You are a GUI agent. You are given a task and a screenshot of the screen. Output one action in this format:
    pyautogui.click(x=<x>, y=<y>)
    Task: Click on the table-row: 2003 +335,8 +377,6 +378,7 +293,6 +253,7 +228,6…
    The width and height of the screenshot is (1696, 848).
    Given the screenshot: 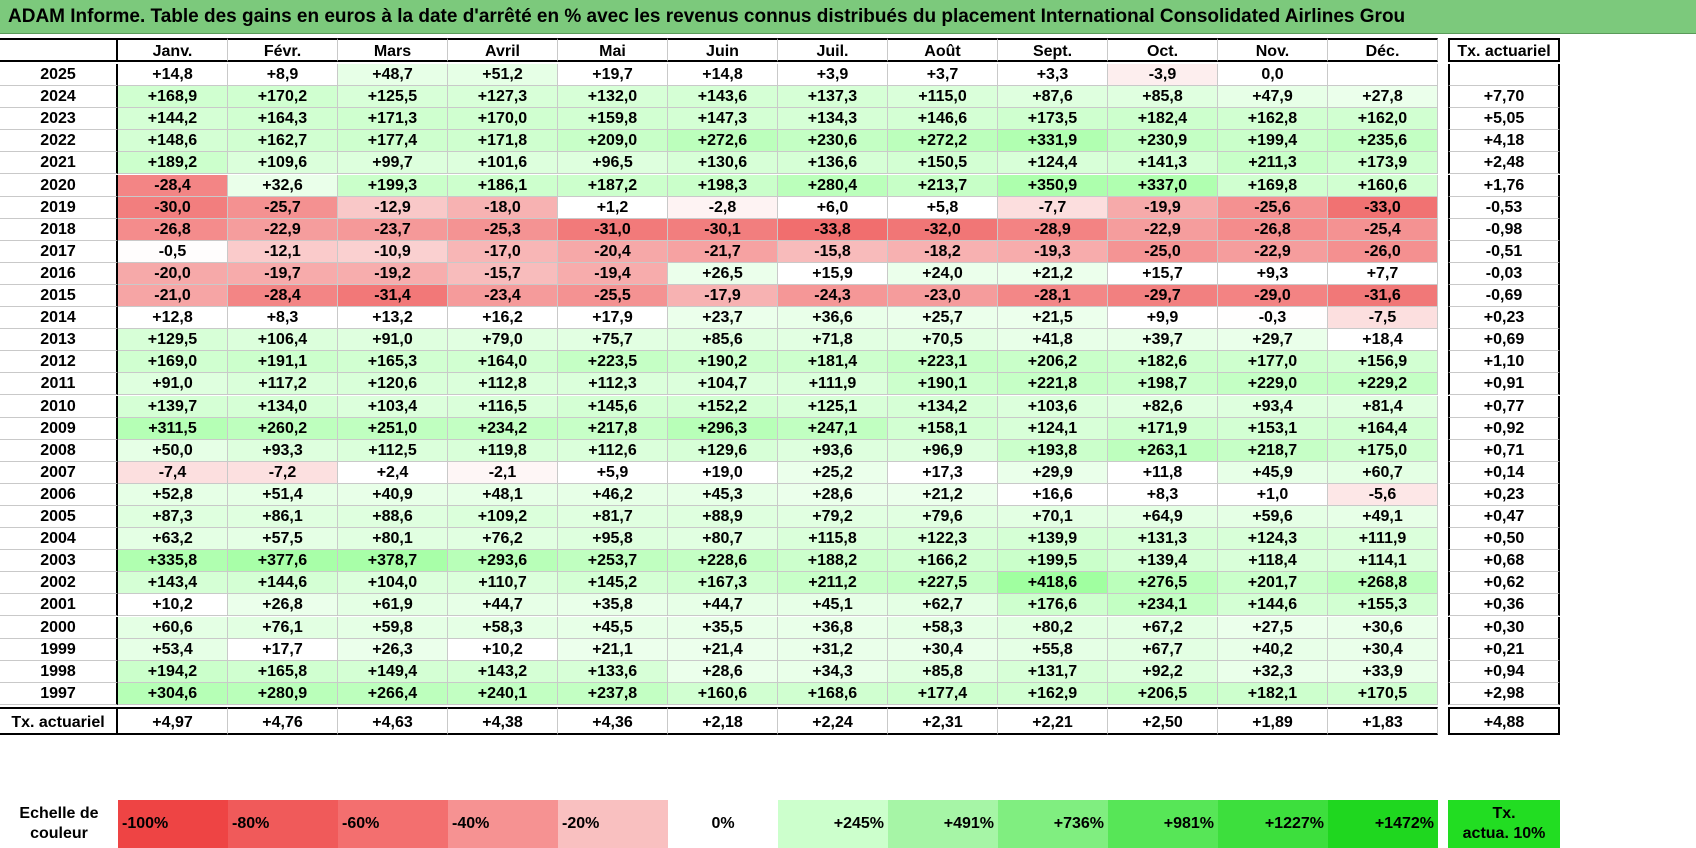 What is the action you would take?
    pyautogui.click(x=780, y=561)
    